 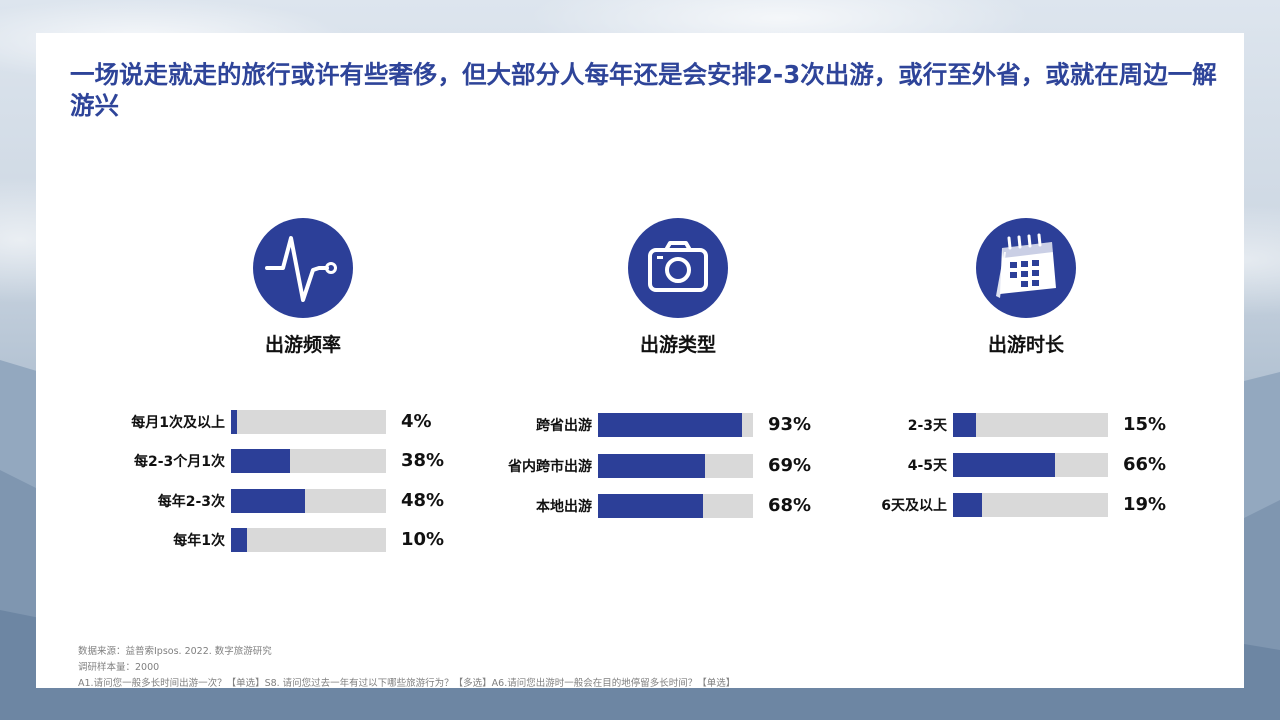 I want to click on calendar-icon, so click(x=1026, y=268).